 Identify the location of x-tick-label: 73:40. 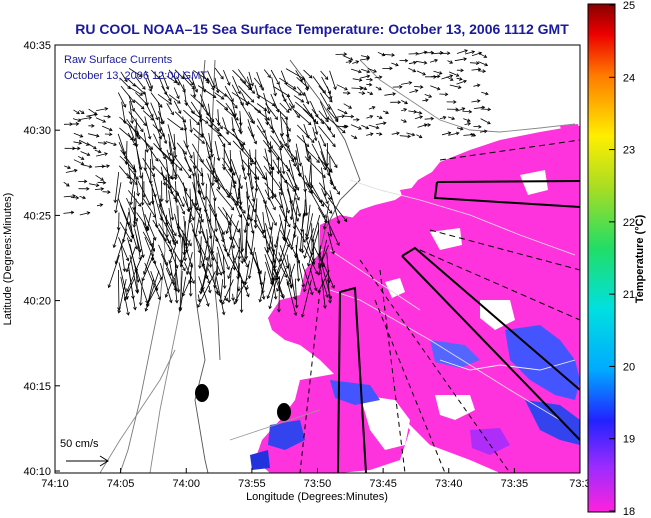
(449, 484).